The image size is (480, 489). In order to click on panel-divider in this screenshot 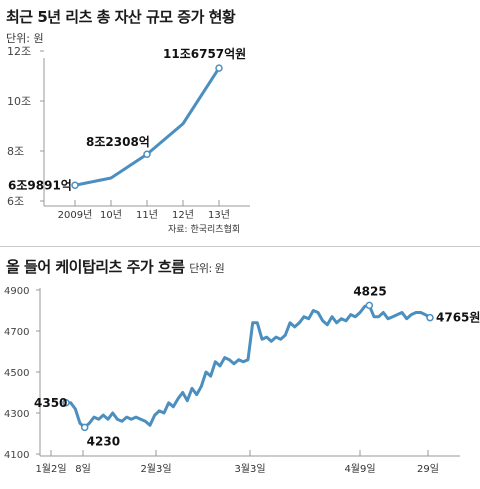, I will do `click(240, 246)`.